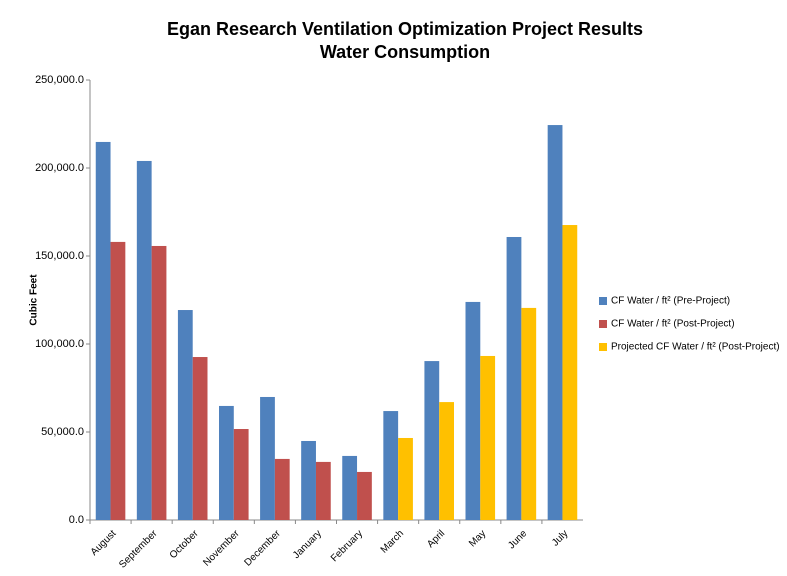  Describe the element at coordinates (262, 548) in the screenshot. I see `x-tick-label: December` at that location.